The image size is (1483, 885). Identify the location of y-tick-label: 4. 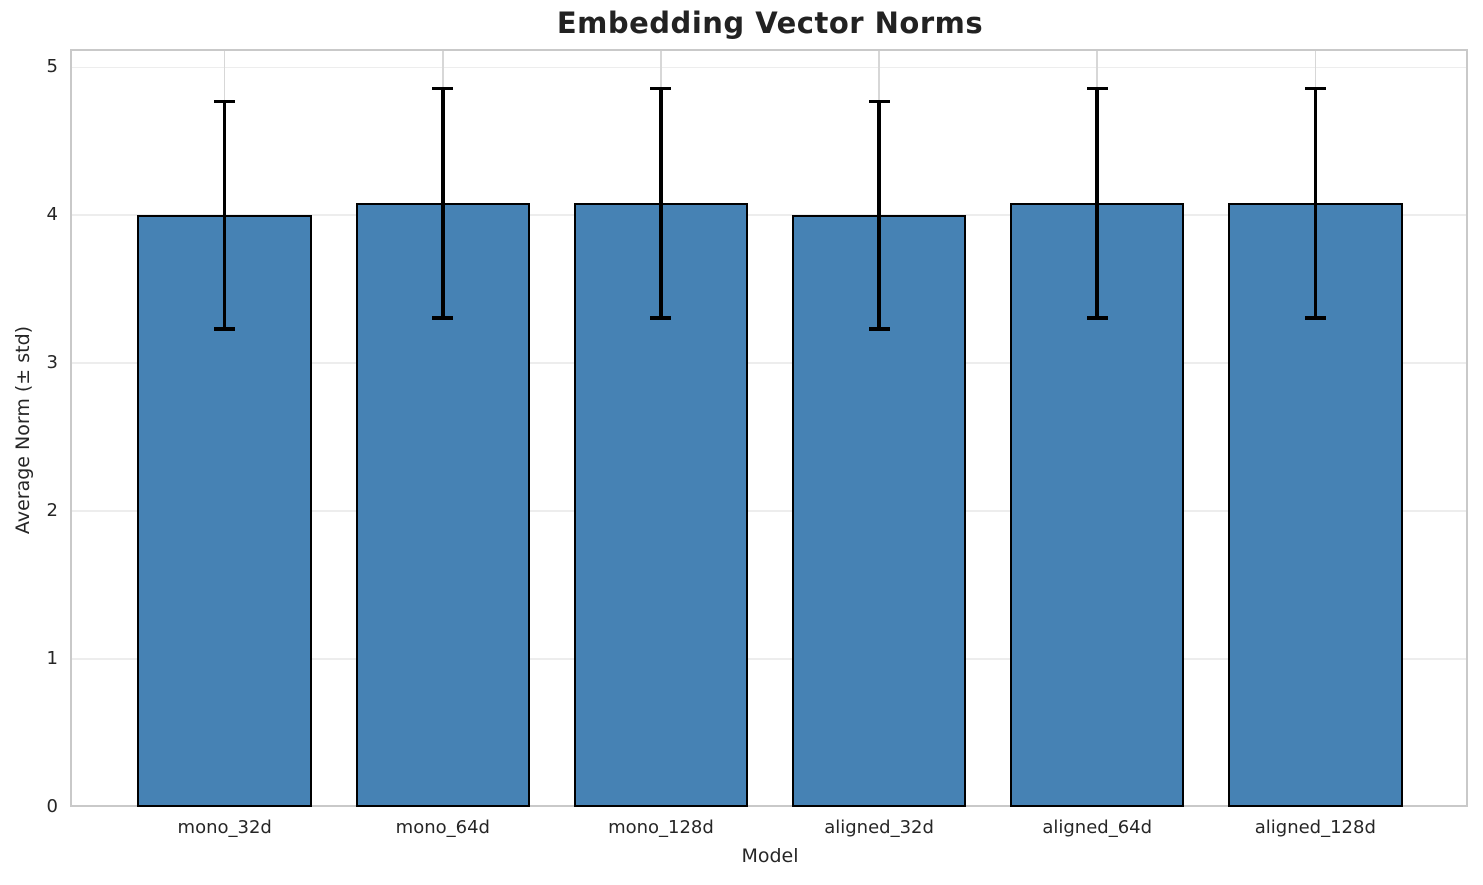
(52, 215).